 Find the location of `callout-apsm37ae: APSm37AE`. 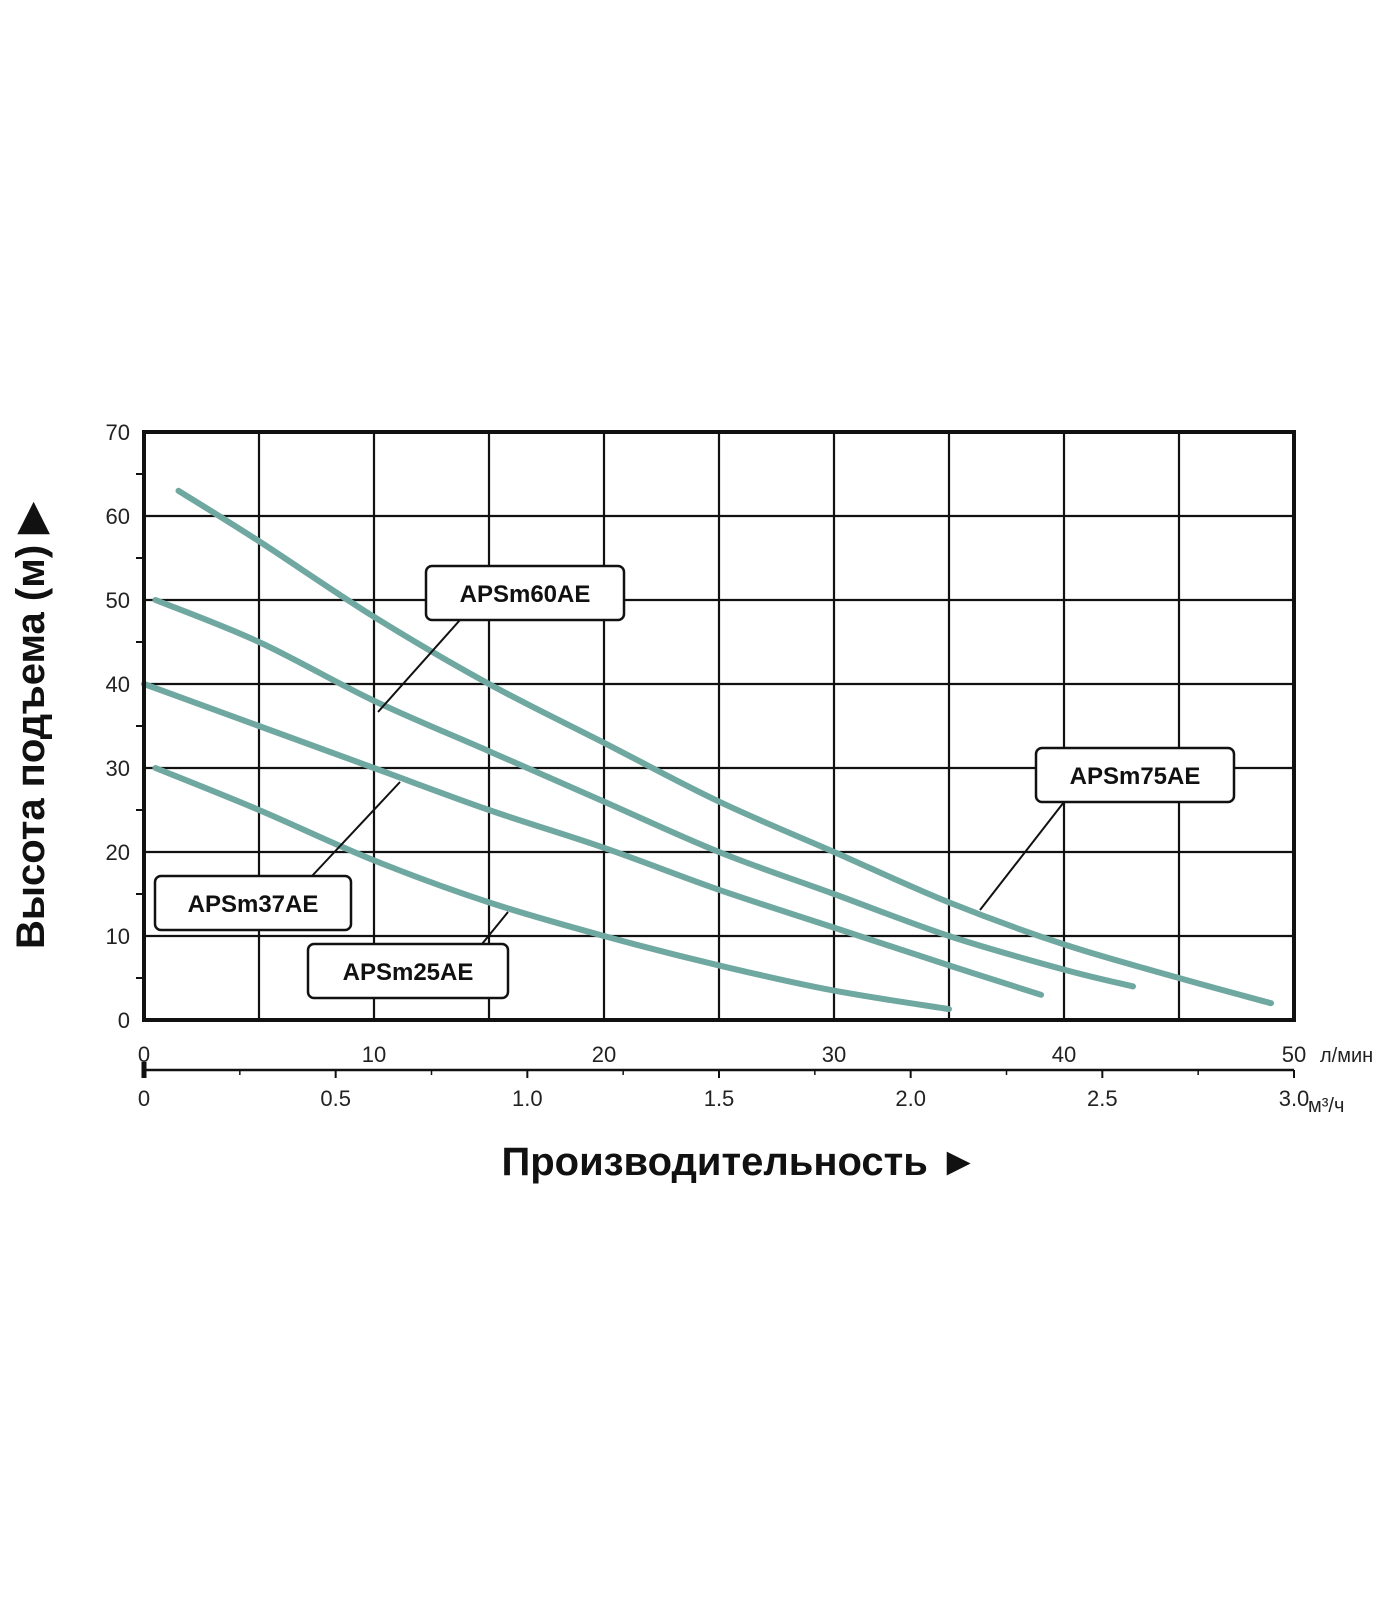

callout-apsm37ae: APSm37AE is located at coordinates (277, 856).